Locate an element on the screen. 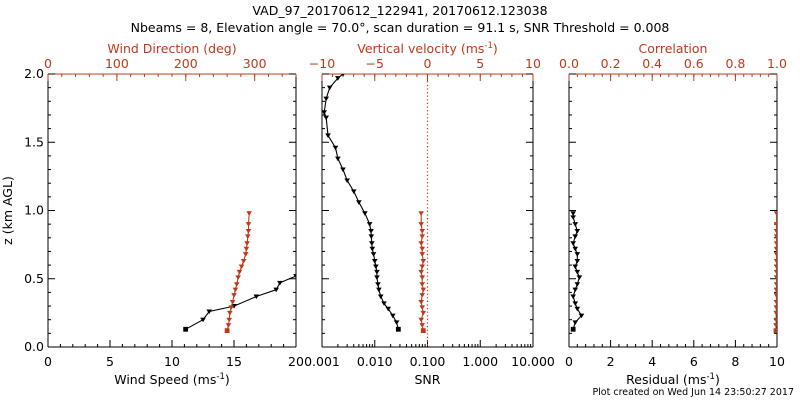 The image size is (800, 400). x-top-tick-label: 0.4 is located at coordinates (652, 63).